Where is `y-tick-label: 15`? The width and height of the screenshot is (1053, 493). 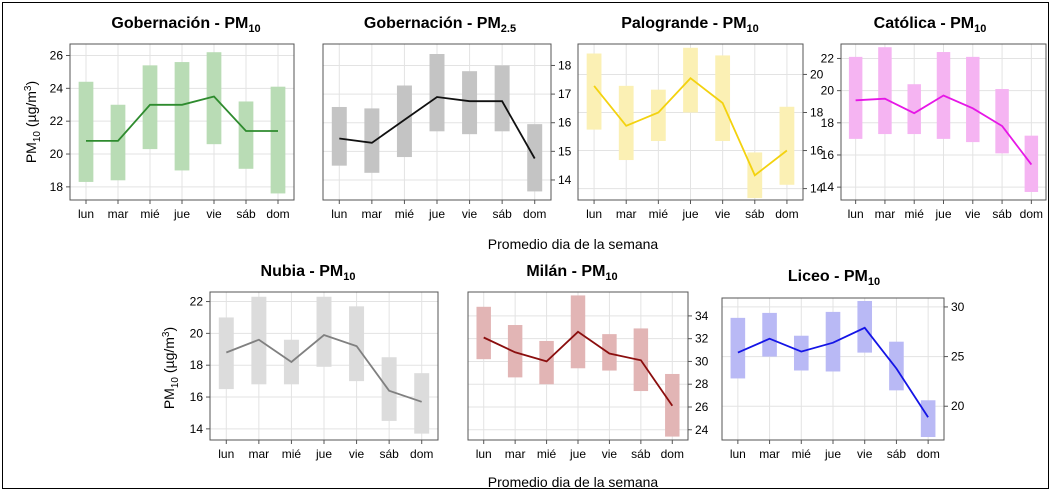 y-tick-label: 15 is located at coordinates (565, 151).